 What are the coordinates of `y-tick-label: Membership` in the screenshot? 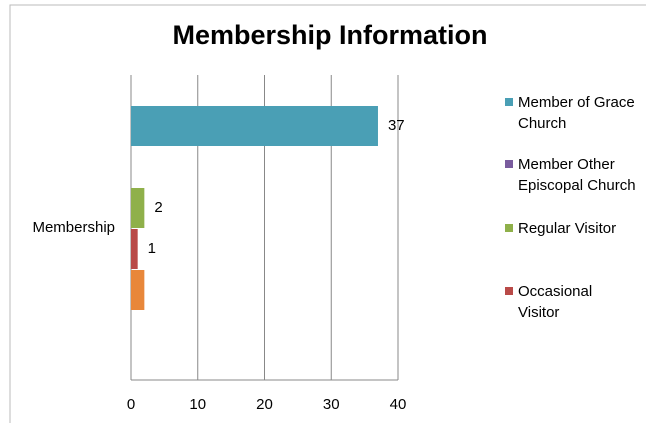 It's located at (73, 227).